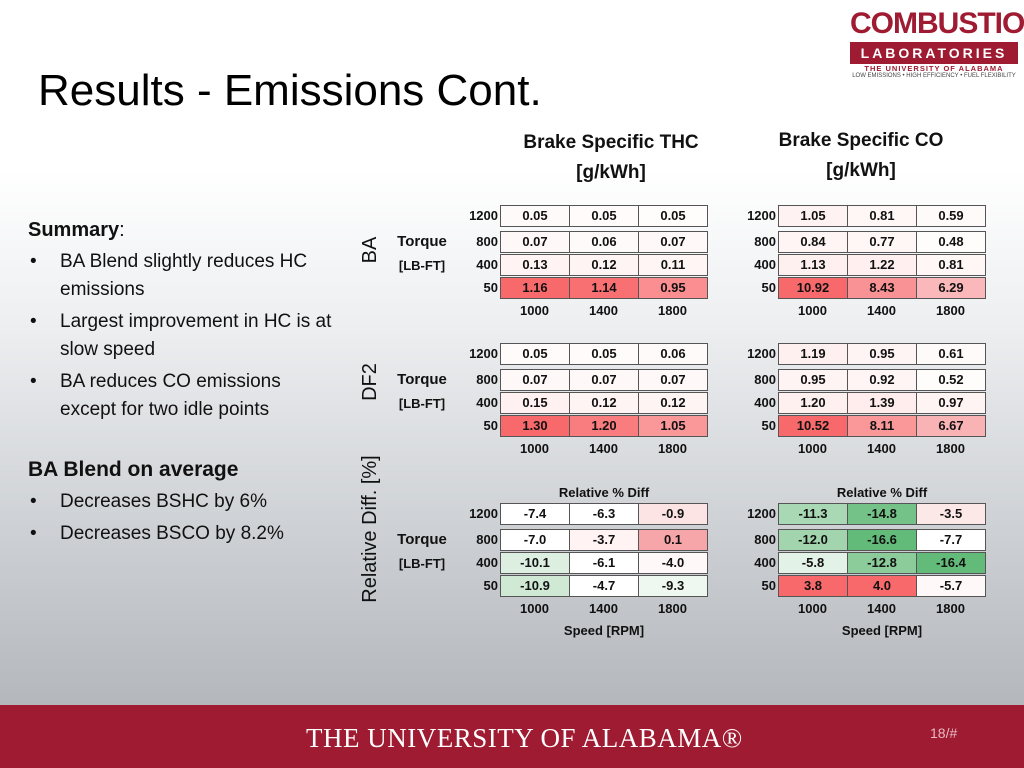 This screenshot has width=1024, height=768. I want to click on table-cell: 0.84, so click(813, 242).